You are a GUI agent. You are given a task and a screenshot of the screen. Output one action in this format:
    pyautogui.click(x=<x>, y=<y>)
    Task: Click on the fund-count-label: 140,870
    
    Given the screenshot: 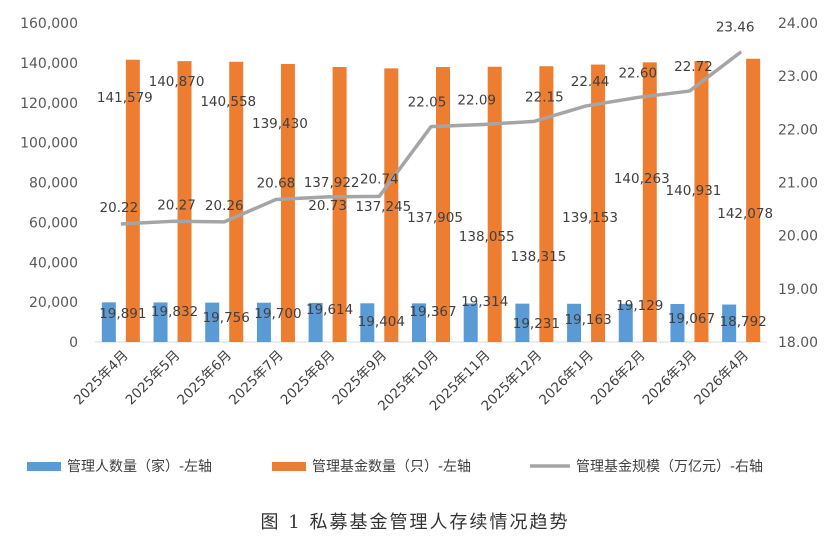 What is the action you would take?
    pyautogui.click(x=177, y=82)
    